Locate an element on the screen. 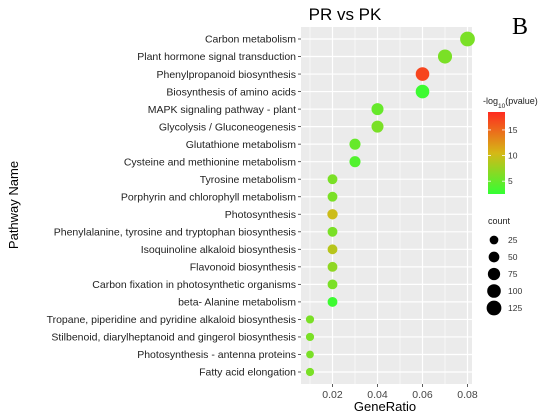  pathway-label: MAPK signaling pathway - plant is located at coordinates (222, 110).